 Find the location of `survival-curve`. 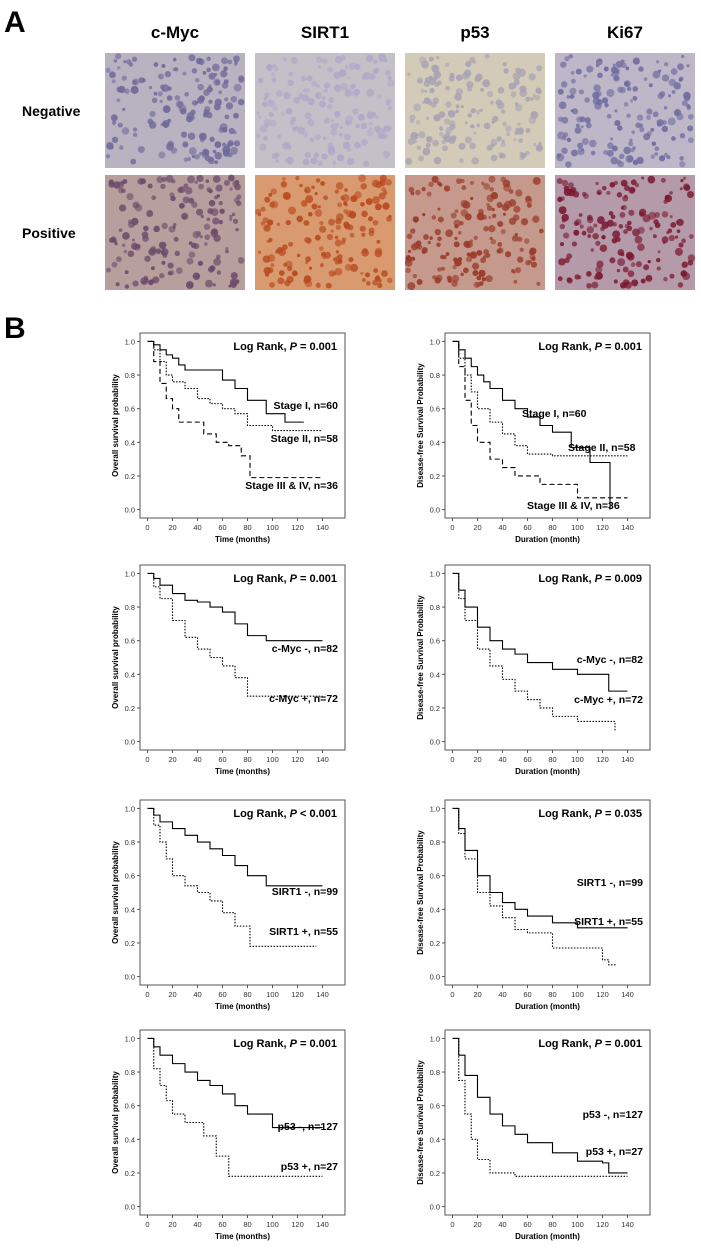

survival-curve is located at coordinates (235, 847).